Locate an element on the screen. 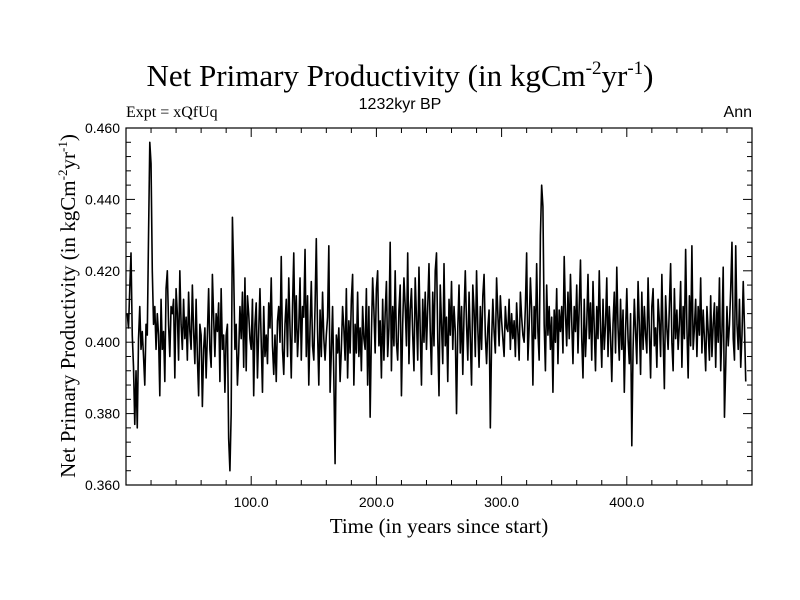 This screenshot has width=800, height=600. chart-title-exp2: -1 is located at coordinates (635, 68).